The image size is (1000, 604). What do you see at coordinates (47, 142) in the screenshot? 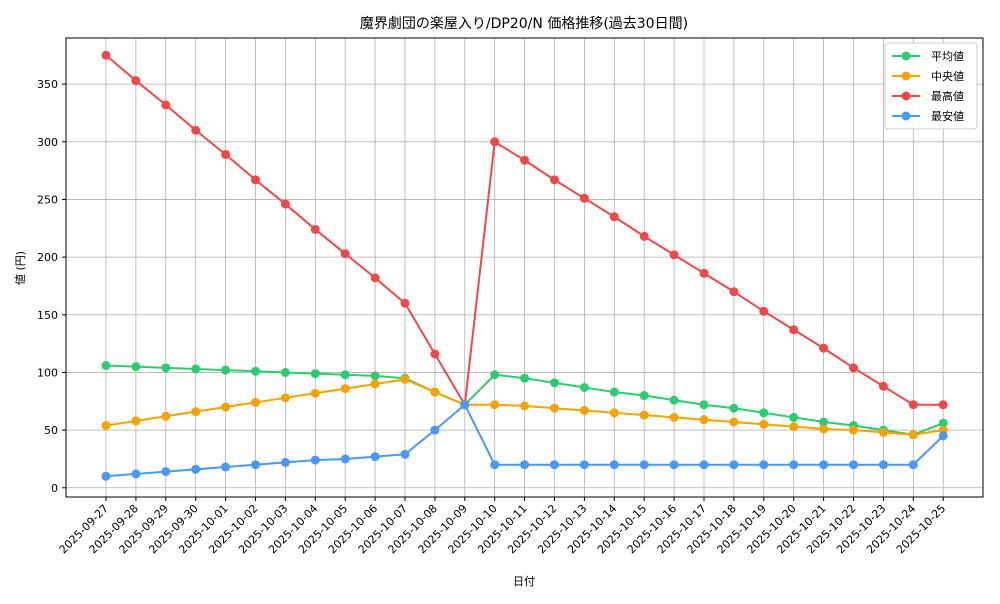
I see `y-tick-label: 300` at bounding box center [47, 142].